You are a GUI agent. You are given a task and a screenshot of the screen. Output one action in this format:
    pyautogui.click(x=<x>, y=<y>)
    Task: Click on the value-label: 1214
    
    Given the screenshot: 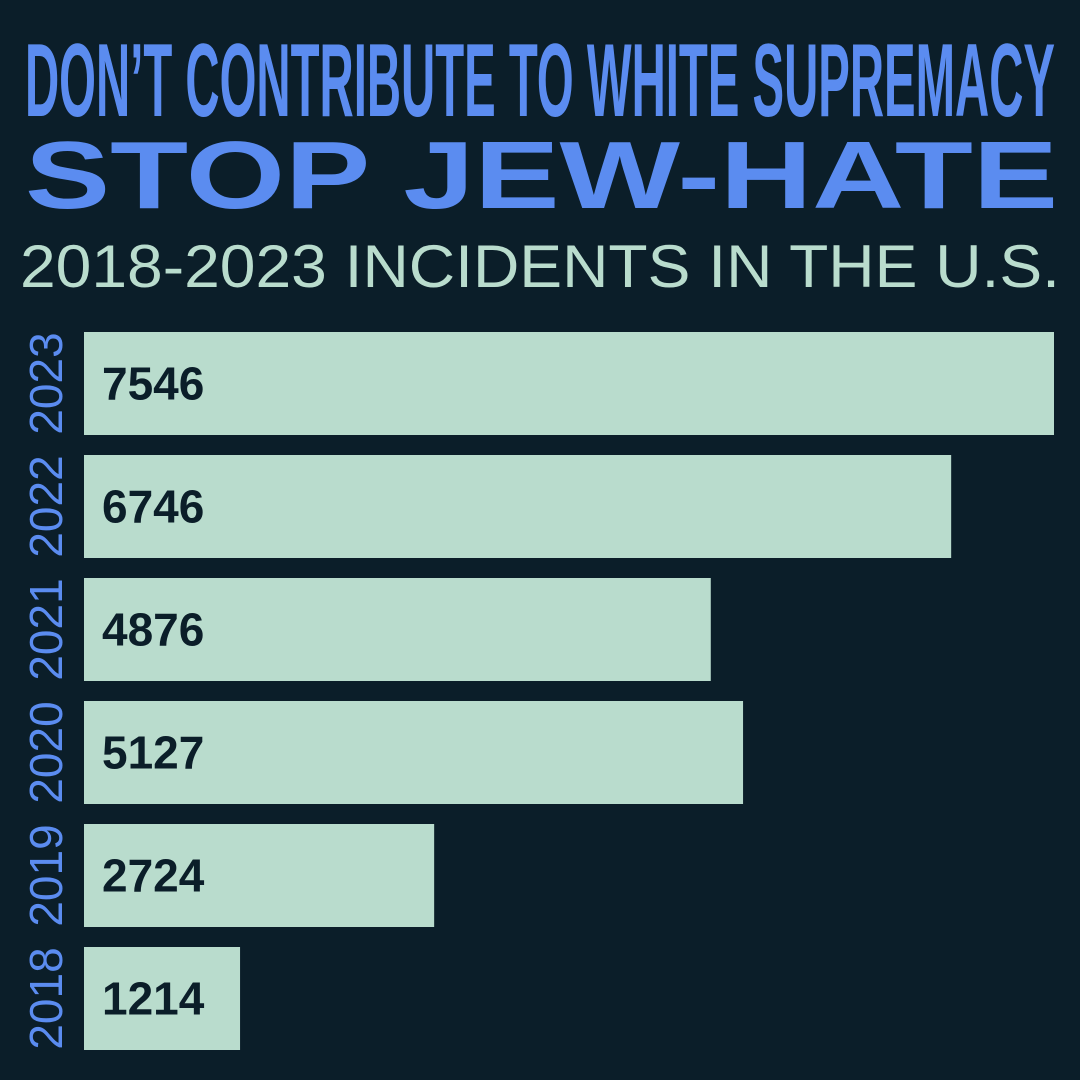 What is the action you would take?
    pyautogui.click(x=153, y=999)
    